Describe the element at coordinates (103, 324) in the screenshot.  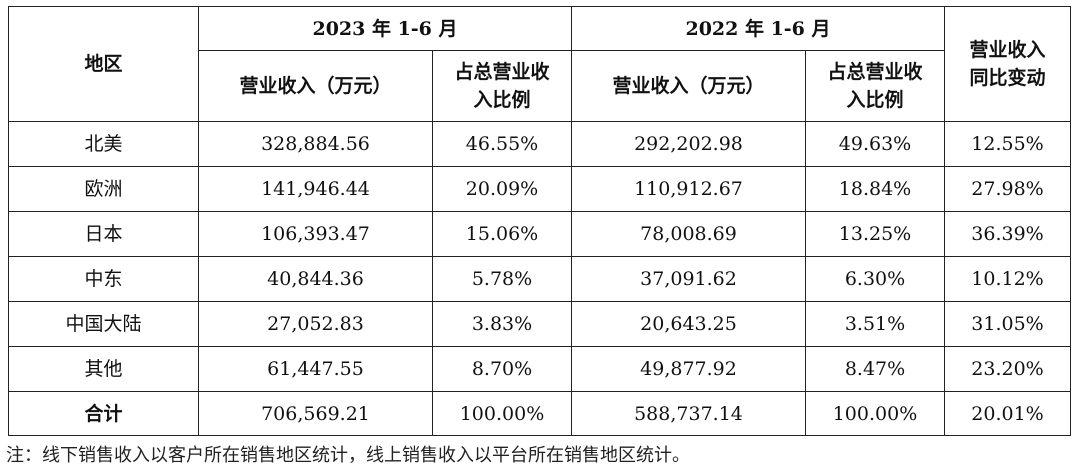
I see `region-cell: 中国大陆` at that location.